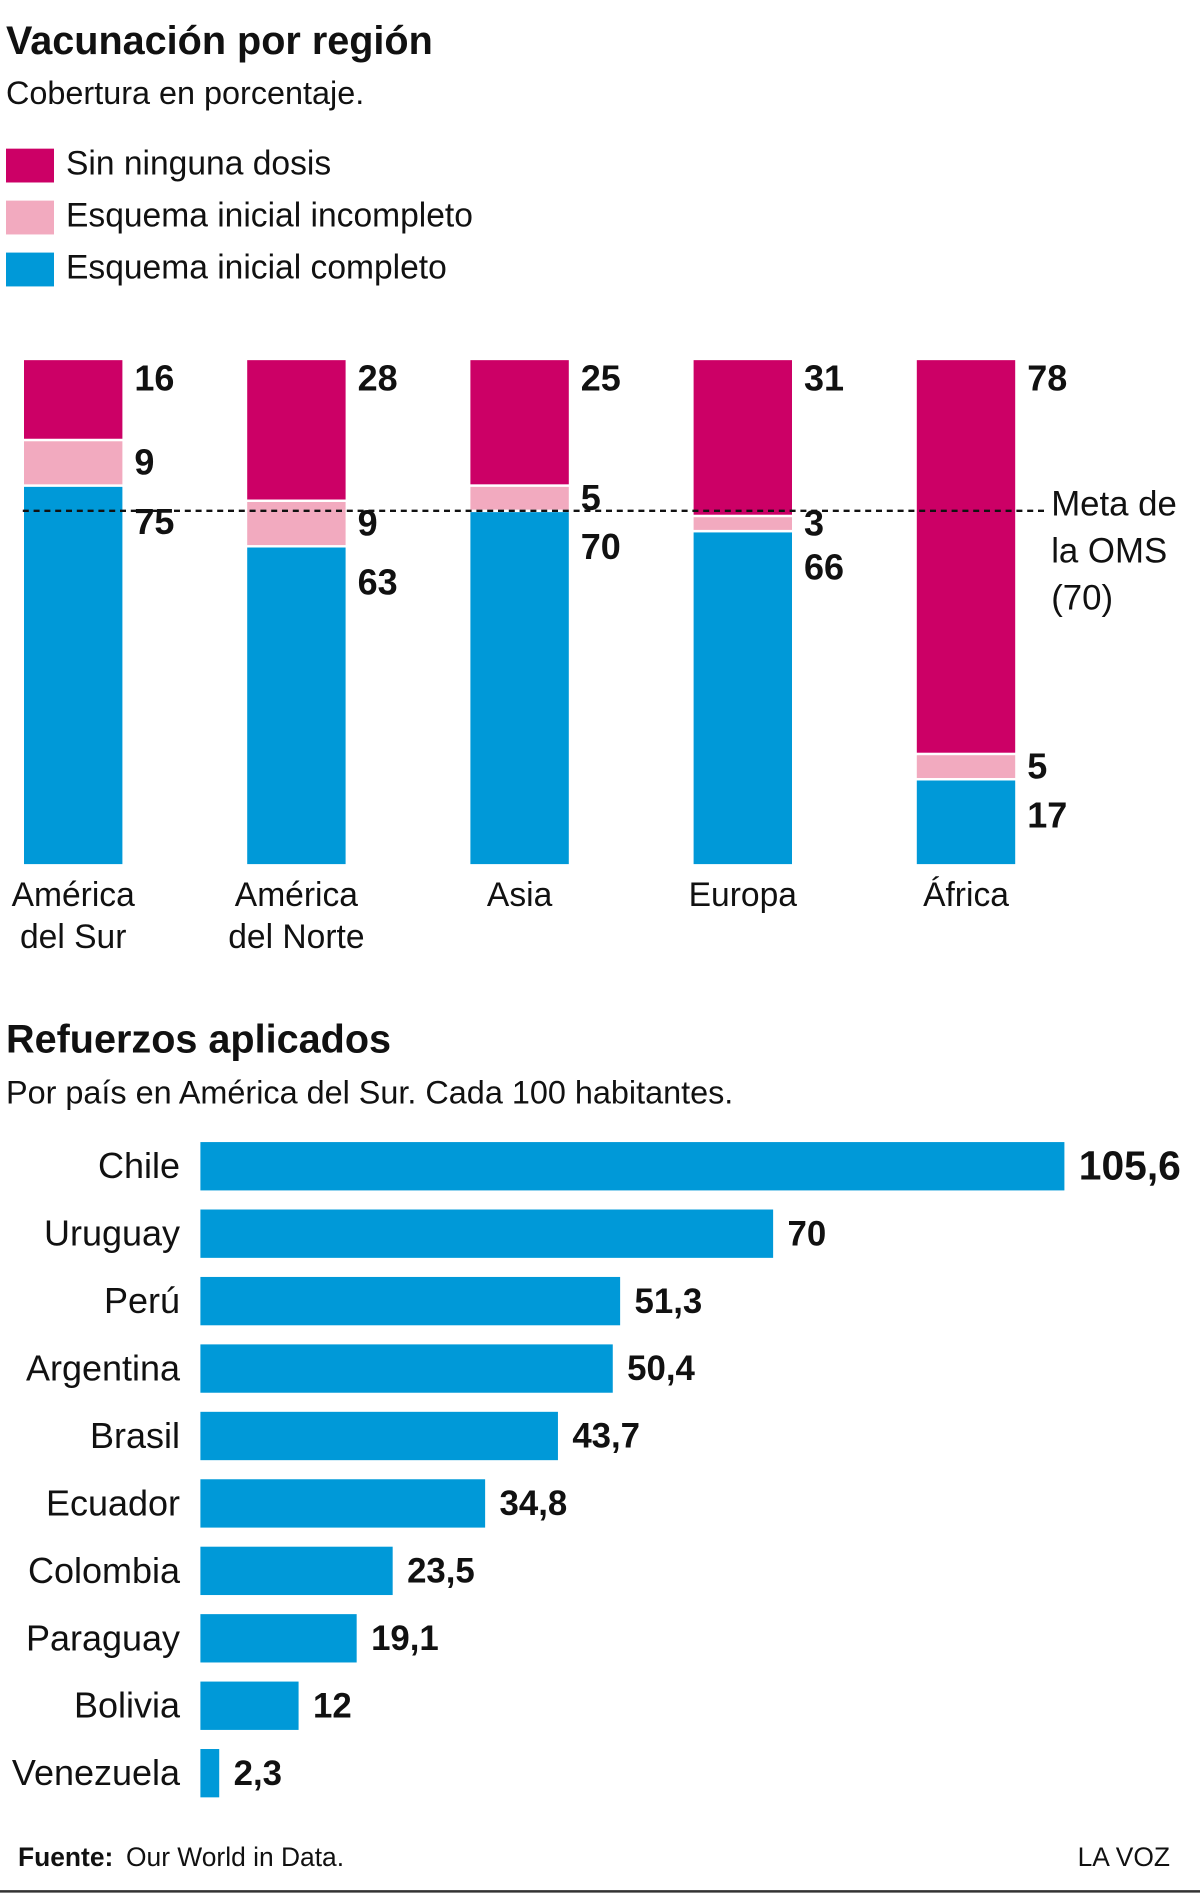  What do you see at coordinates (378, 581) in the screenshot?
I see `value-label: 63` at bounding box center [378, 581].